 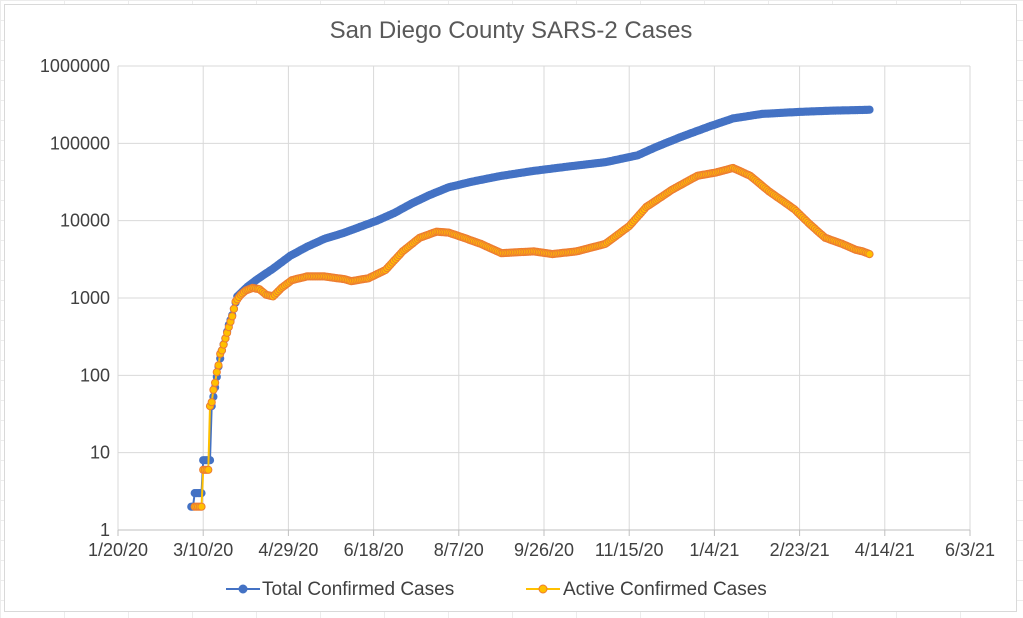 What do you see at coordinates (100, 453) in the screenshot?
I see `y-tick-label: 10` at bounding box center [100, 453].